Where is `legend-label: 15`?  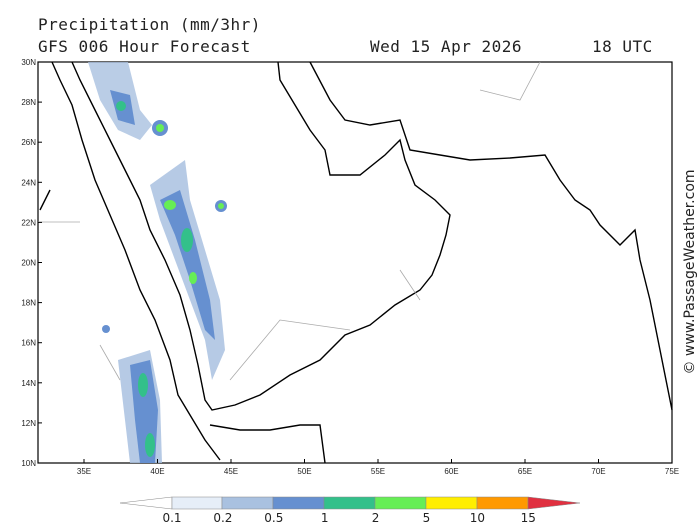
legend-label: 15 is located at coordinates (528, 518).